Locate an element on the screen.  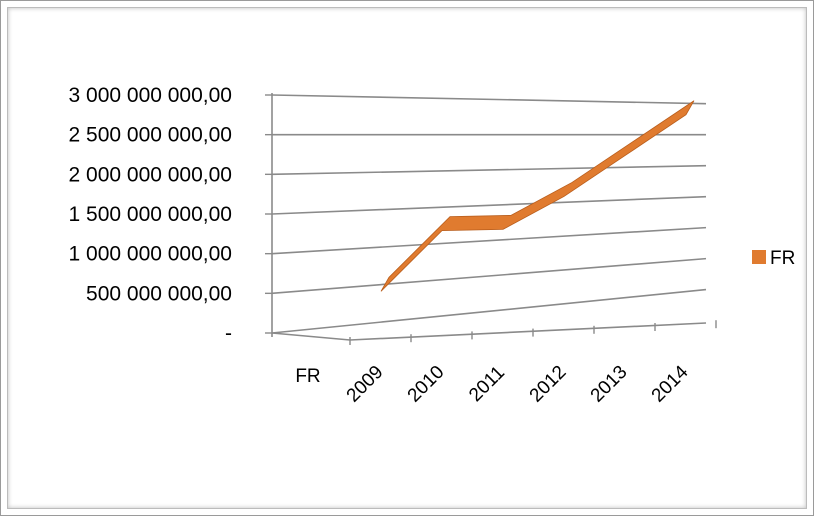
y-tick-label: 2 500 000 000,00 is located at coordinates (151, 135).